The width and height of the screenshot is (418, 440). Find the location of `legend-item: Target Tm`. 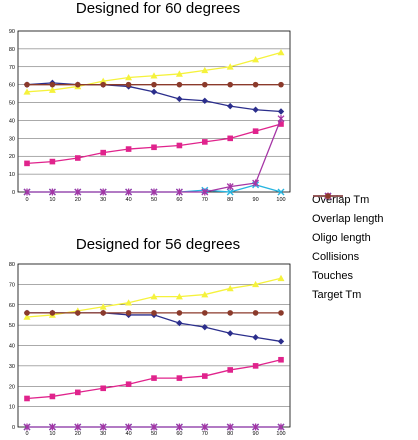

legend-item: Target Tm is located at coordinates (348, 248).